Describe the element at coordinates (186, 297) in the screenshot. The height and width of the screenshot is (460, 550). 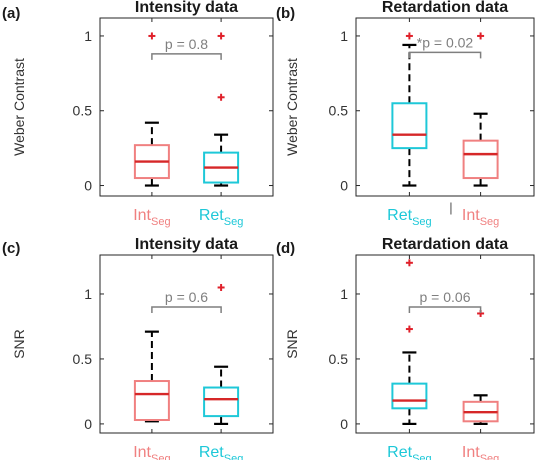
I see `p-value-label: p = 0.6` at that location.